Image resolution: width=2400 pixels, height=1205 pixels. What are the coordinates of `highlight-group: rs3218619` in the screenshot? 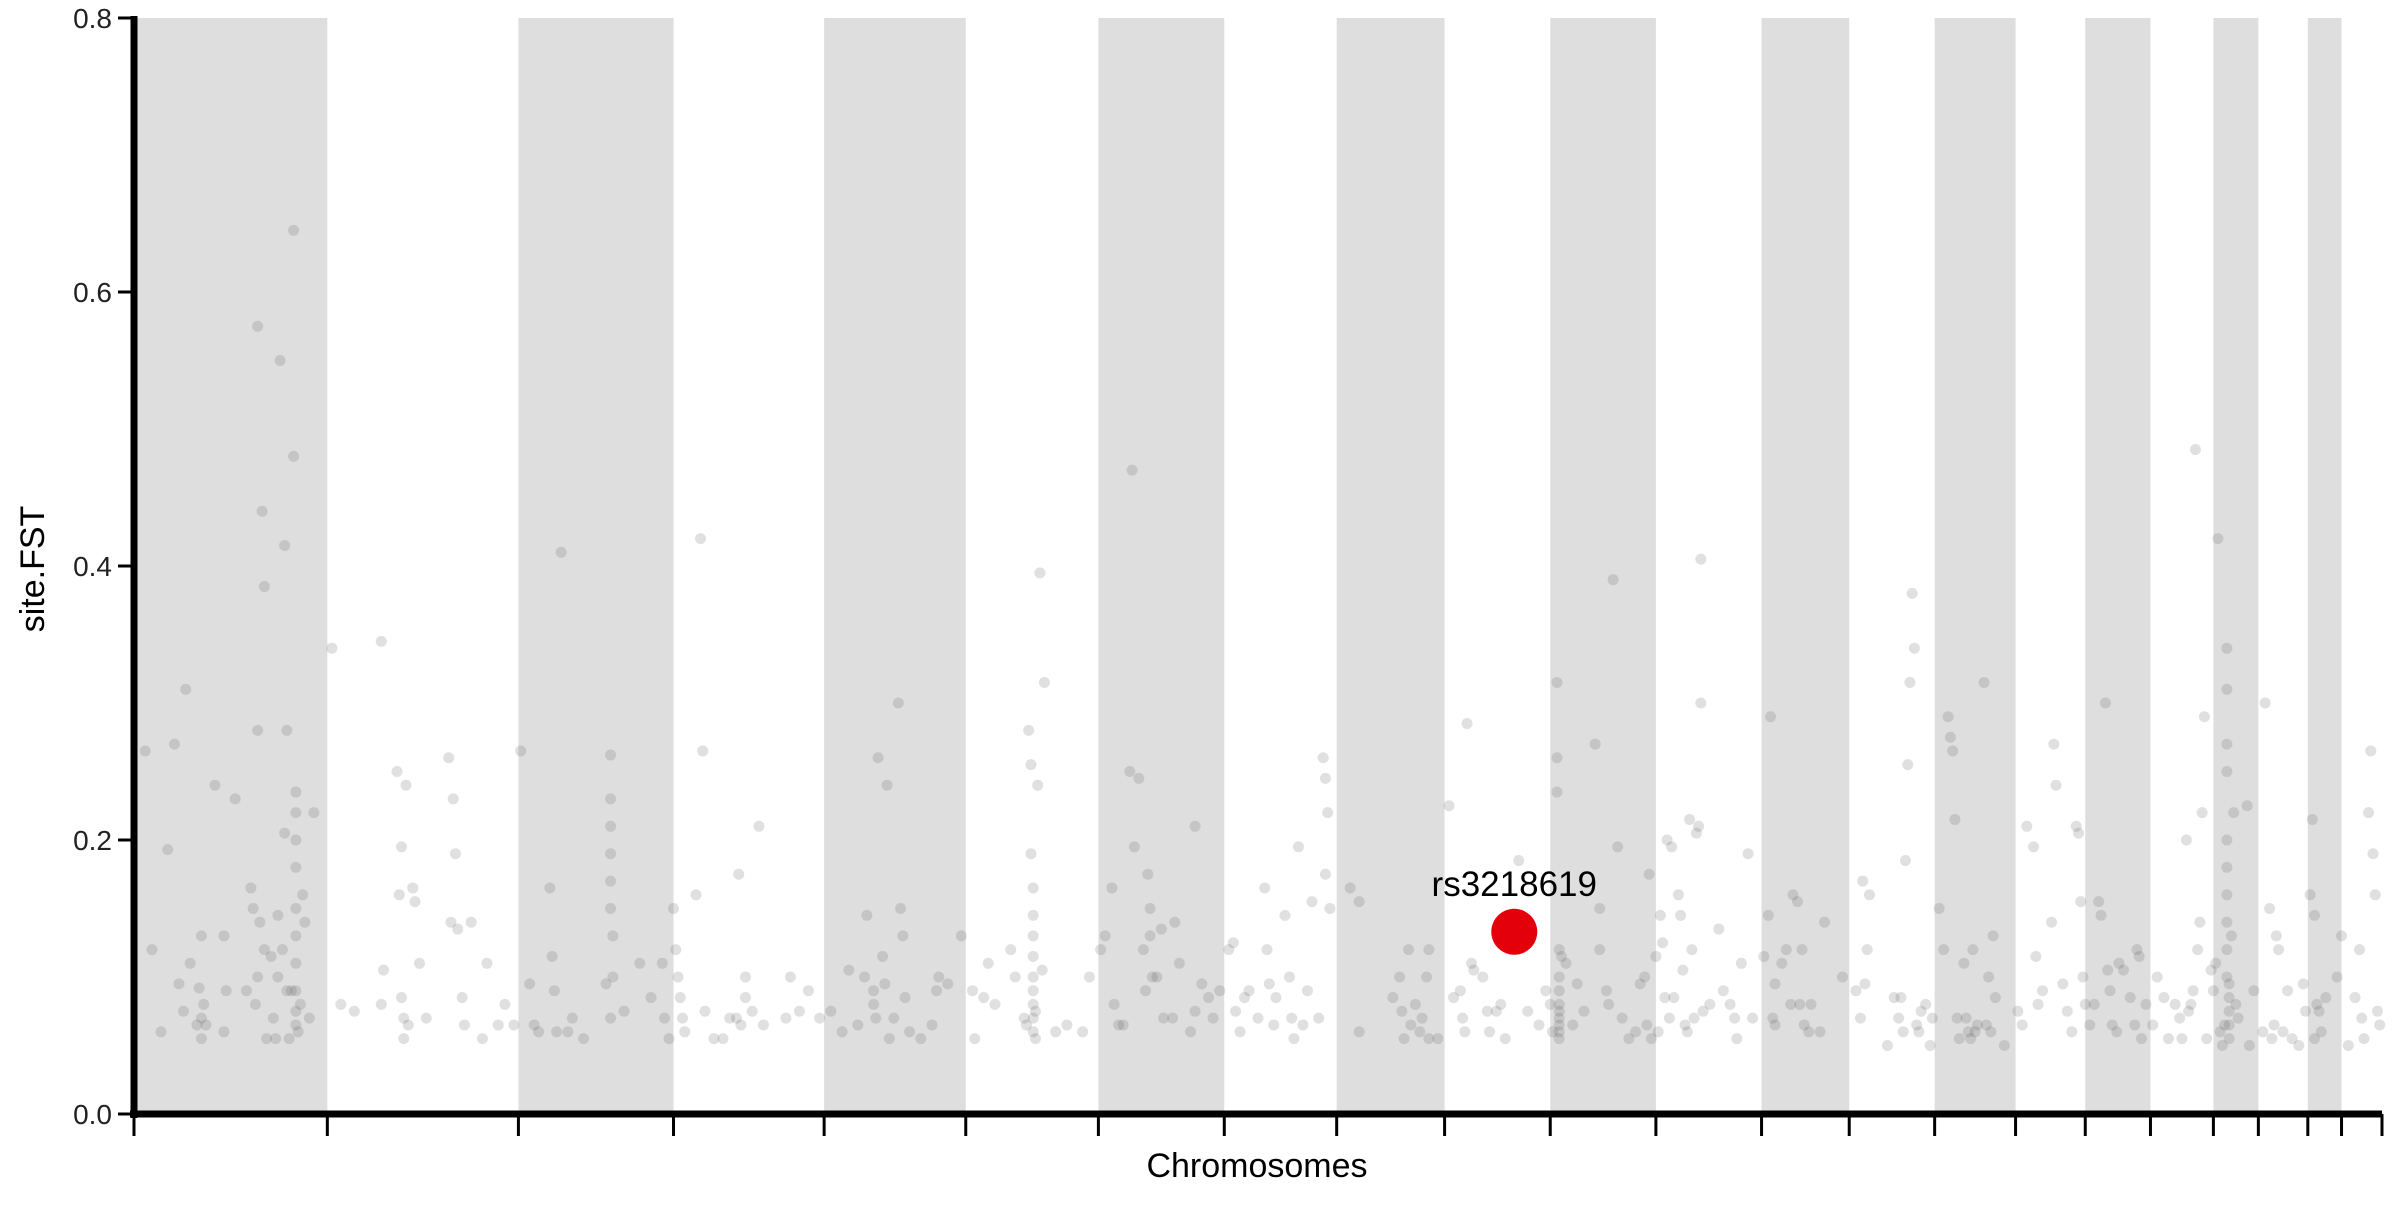 It's located at (1514, 910).